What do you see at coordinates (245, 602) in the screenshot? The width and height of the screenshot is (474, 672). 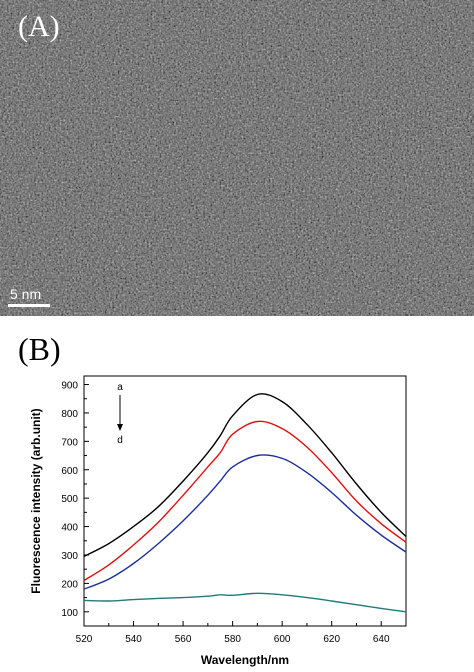 I see `series-line-d` at bounding box center [245, 602].